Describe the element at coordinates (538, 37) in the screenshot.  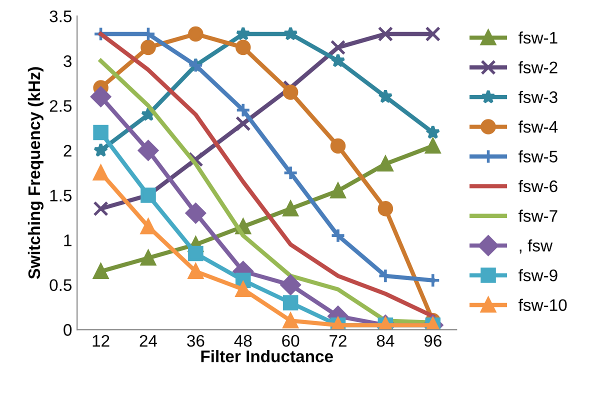
I see `legend-label: fsw-1` at that location.